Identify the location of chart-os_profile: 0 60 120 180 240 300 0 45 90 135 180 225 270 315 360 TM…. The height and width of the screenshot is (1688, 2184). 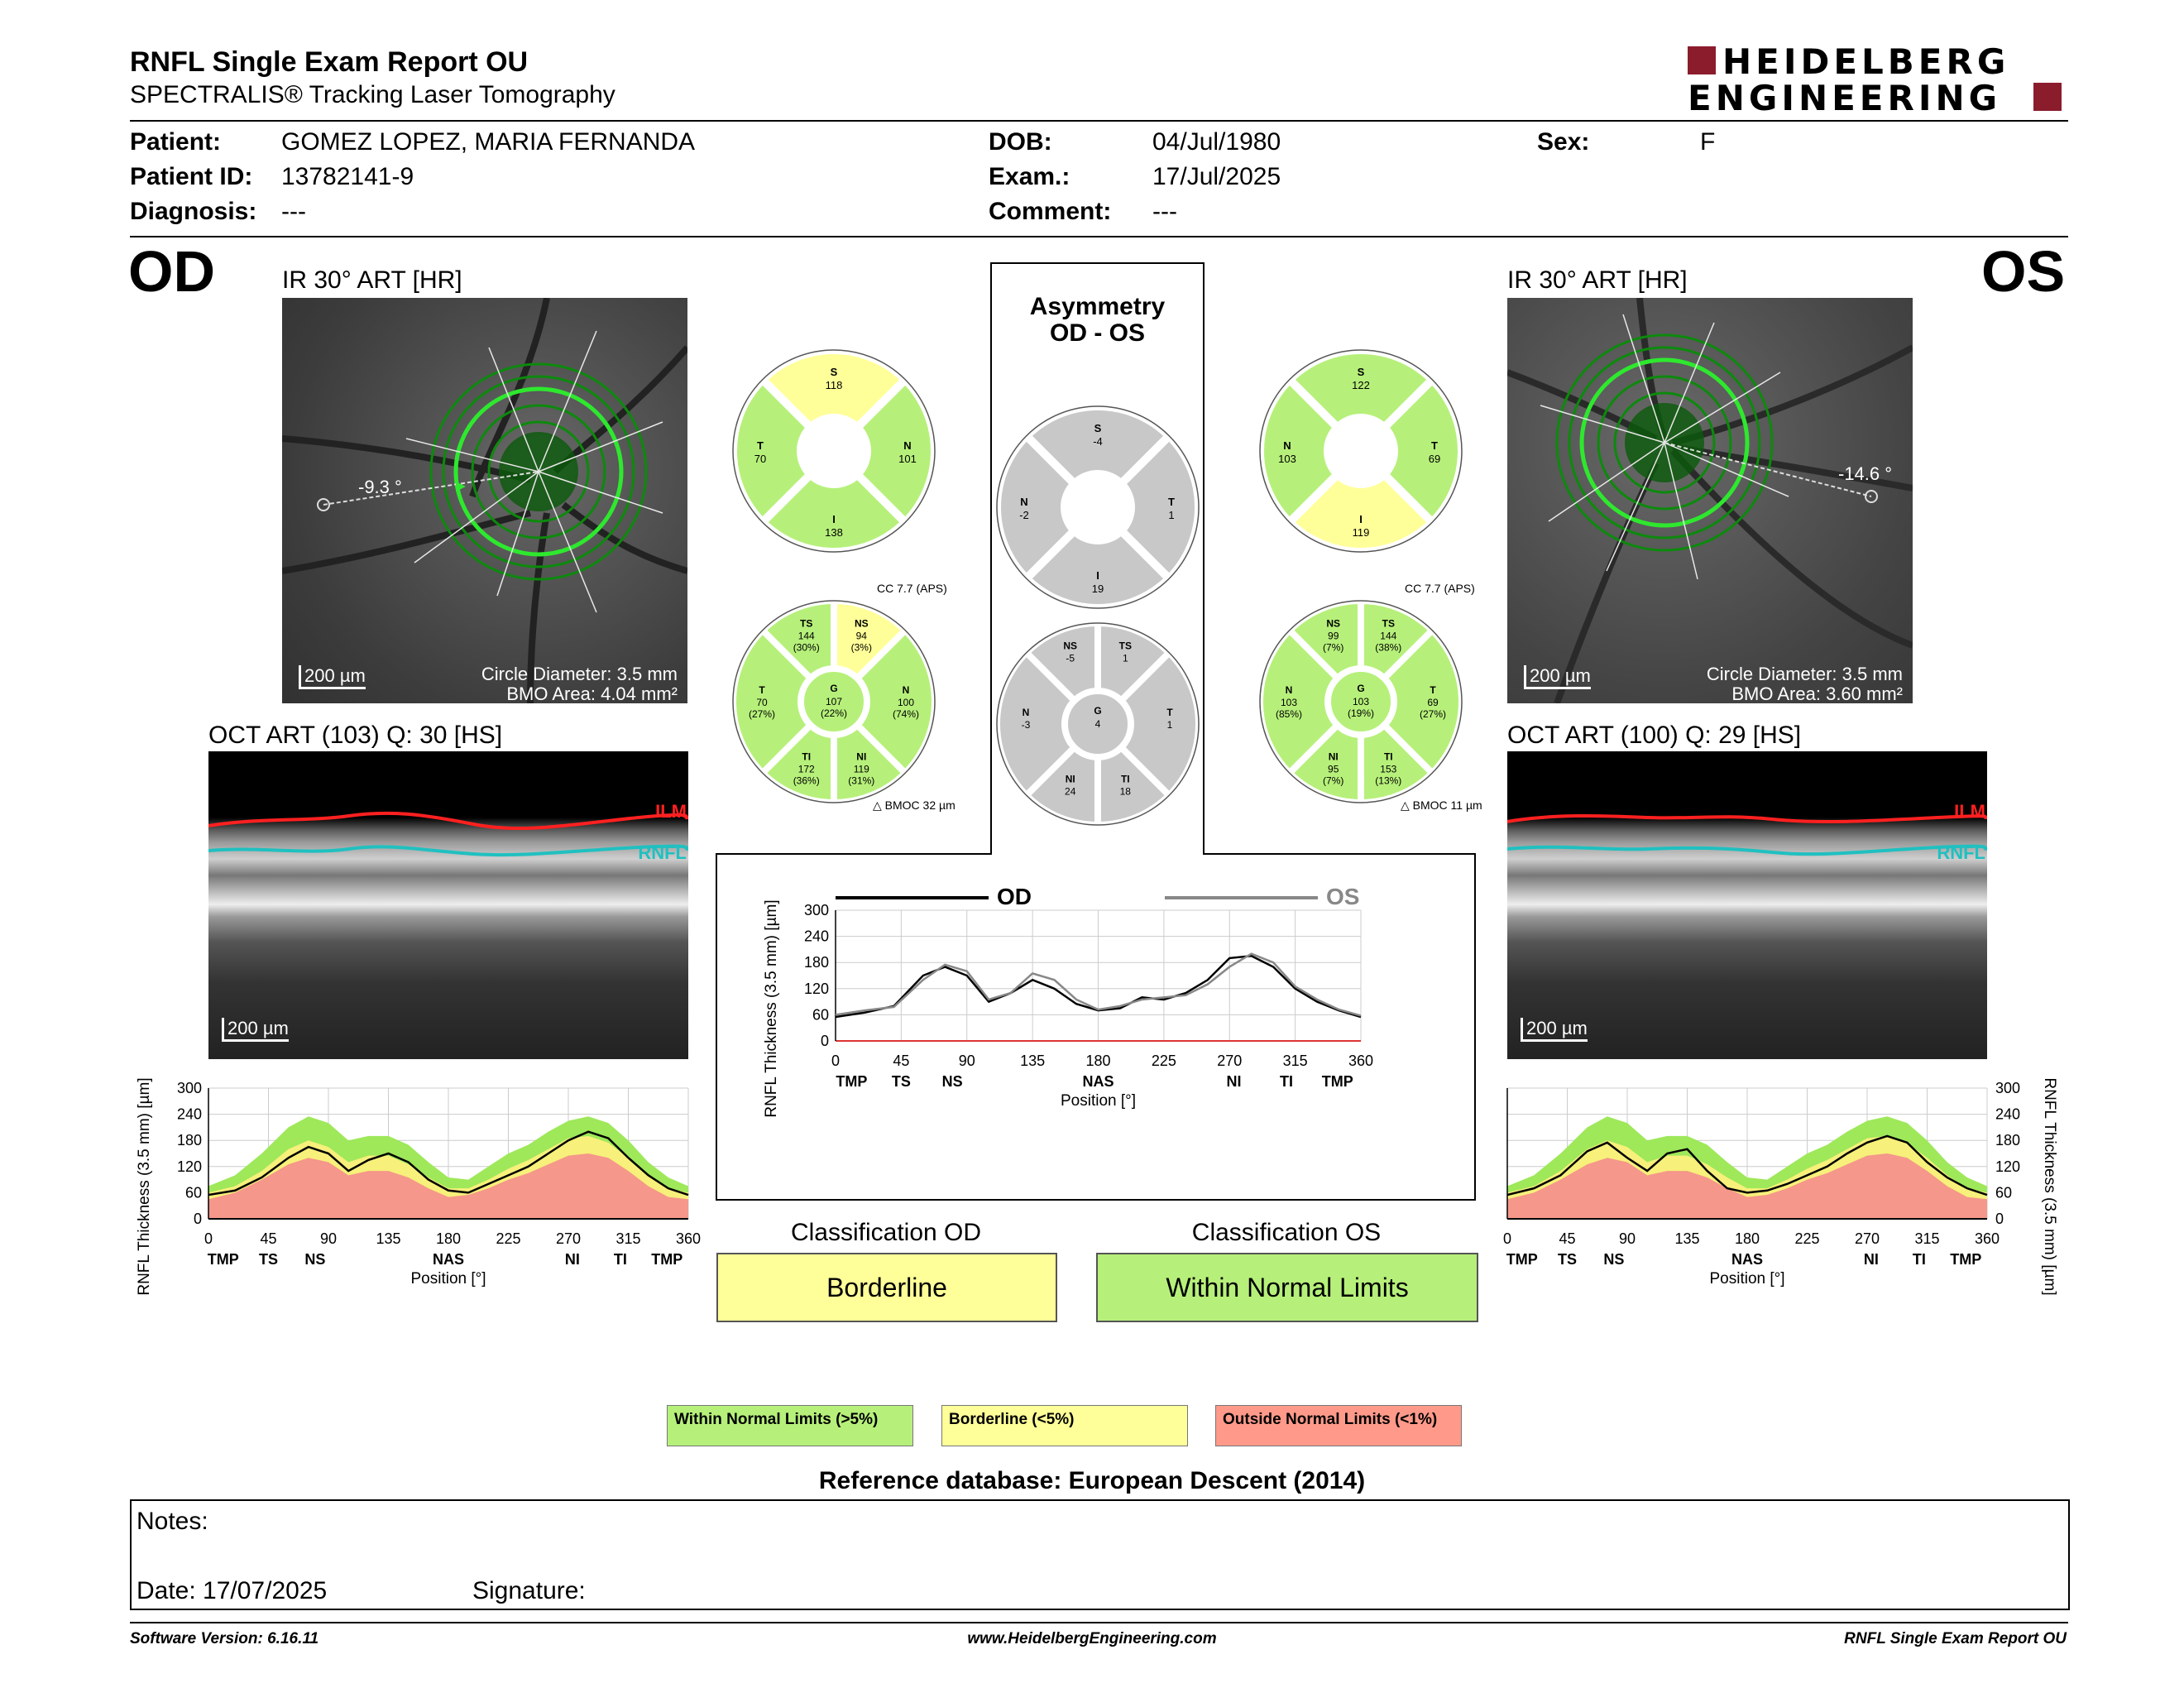
(1780, 1186).